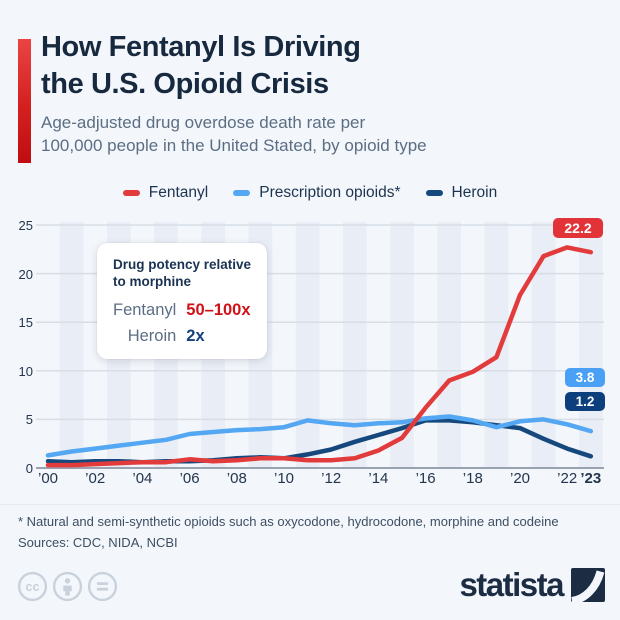 The image size is (620, 620). I want to click on y-tick-label: 5, so click(29, 420).